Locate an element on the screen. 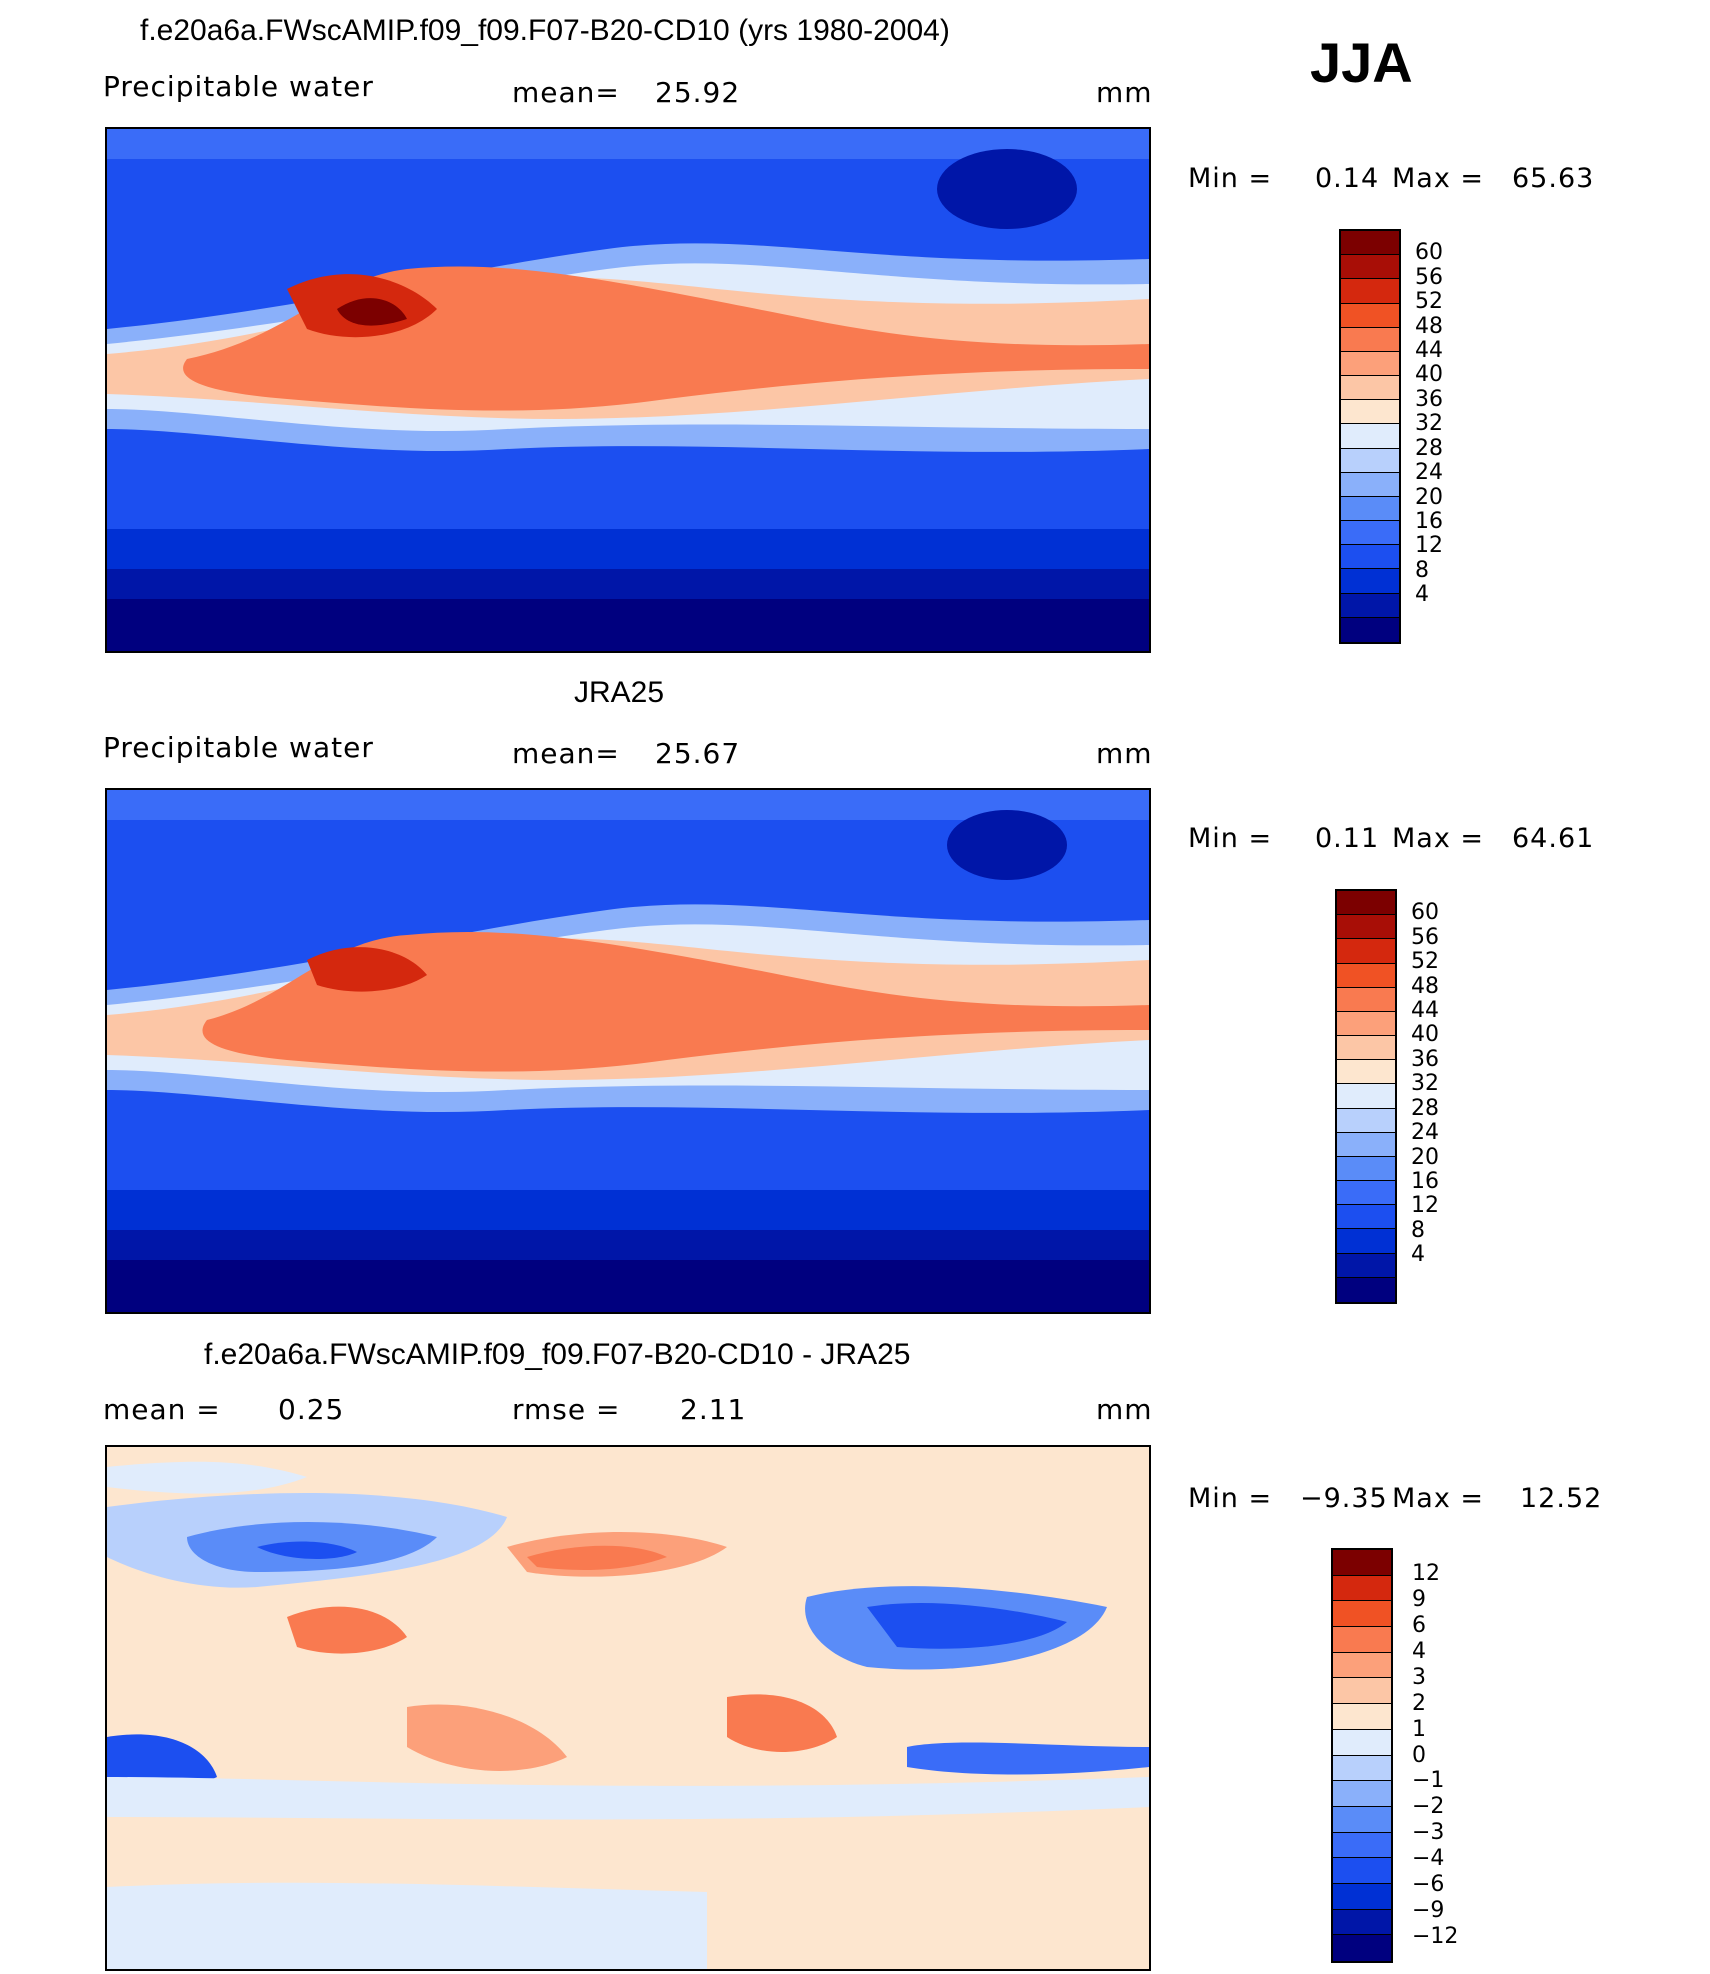 The width and height of the screenshot is (1710, 1974). colorbar-tick-label: 60 is located at coordinates (1425, 913).